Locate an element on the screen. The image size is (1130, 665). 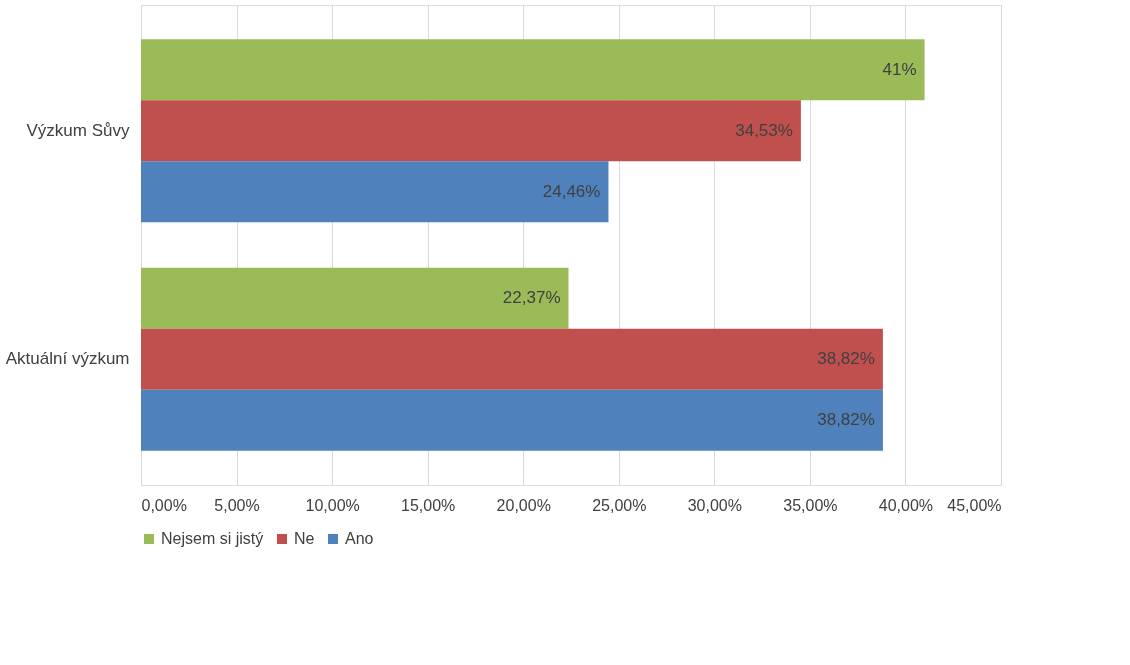
x-tick-label: 30,00% is located at coordinates (714, 505).